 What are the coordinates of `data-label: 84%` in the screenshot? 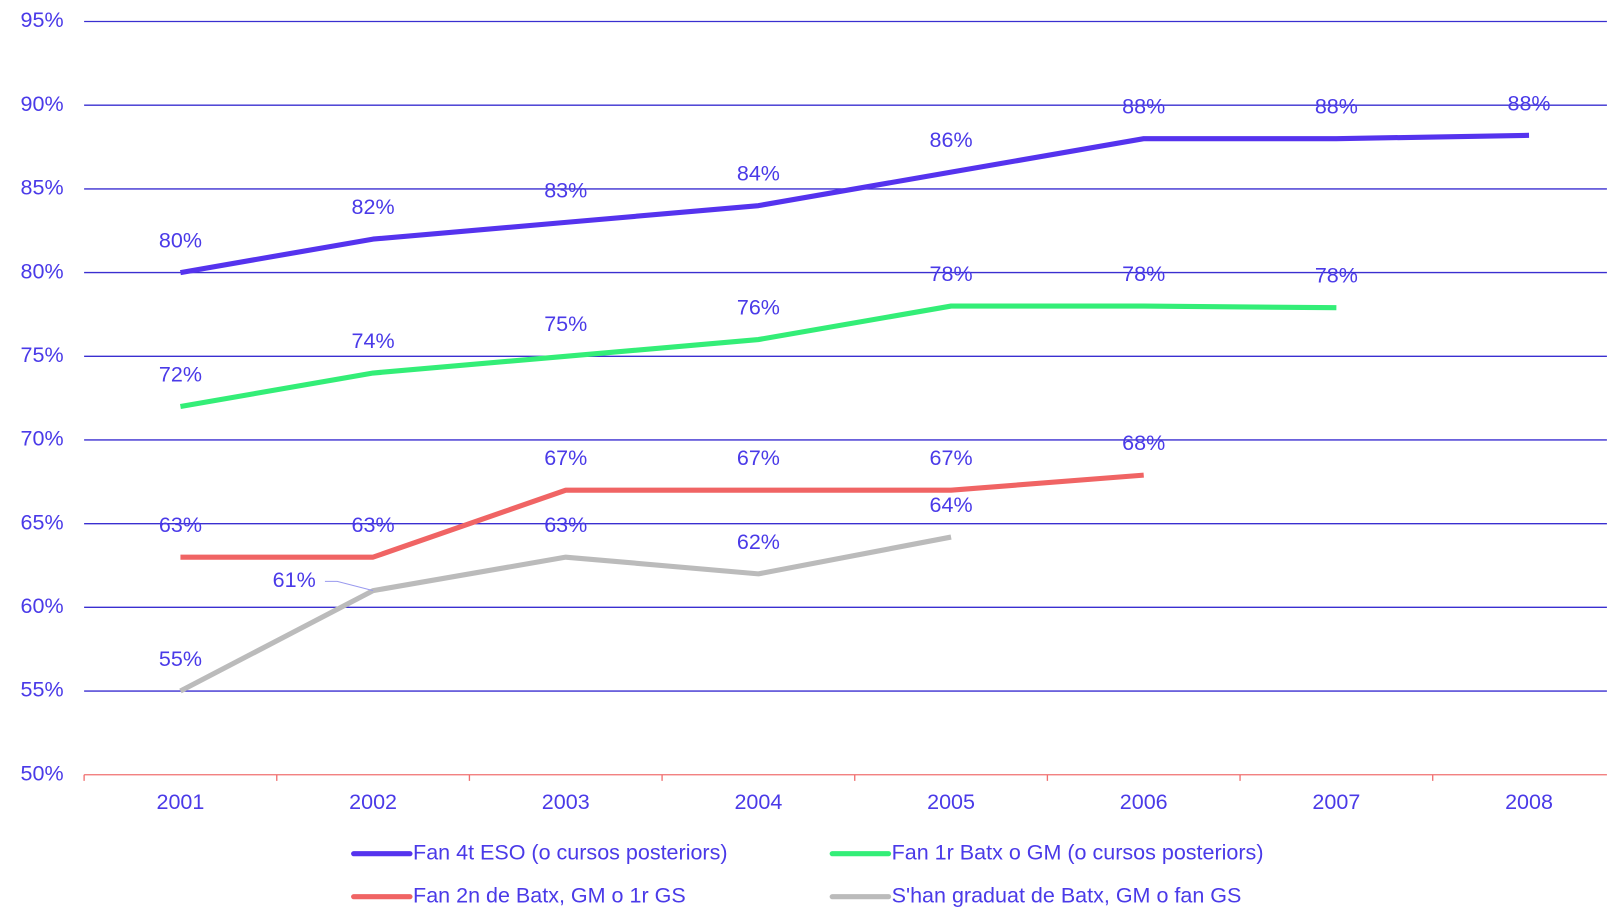 It's located at (758, 174).